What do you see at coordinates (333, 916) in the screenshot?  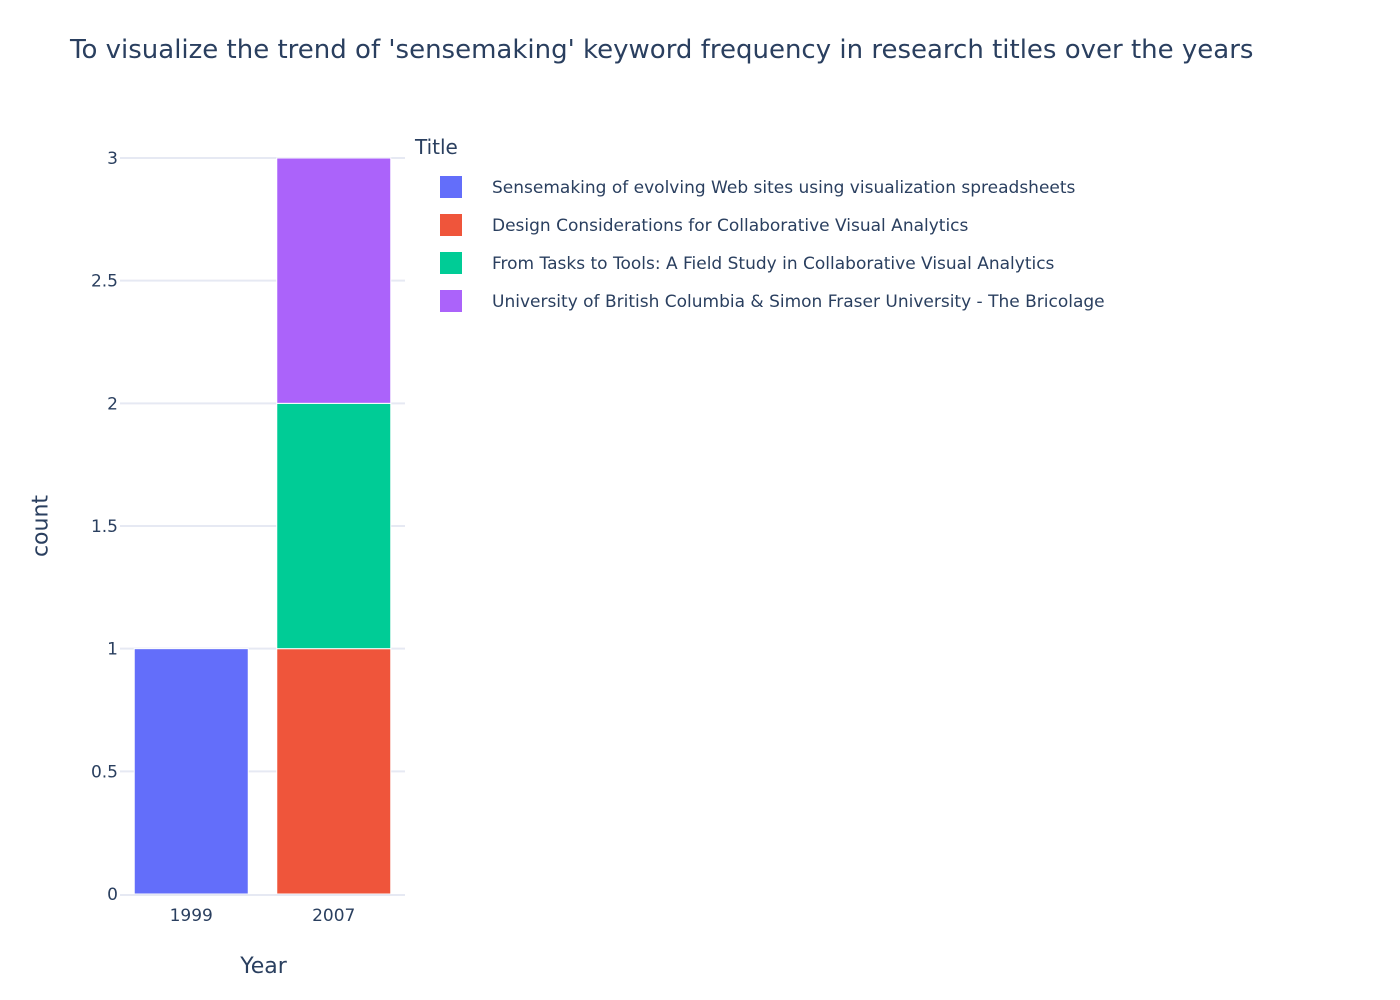 I see `x-tick-label: 2007` at bounding box center [333, 916].